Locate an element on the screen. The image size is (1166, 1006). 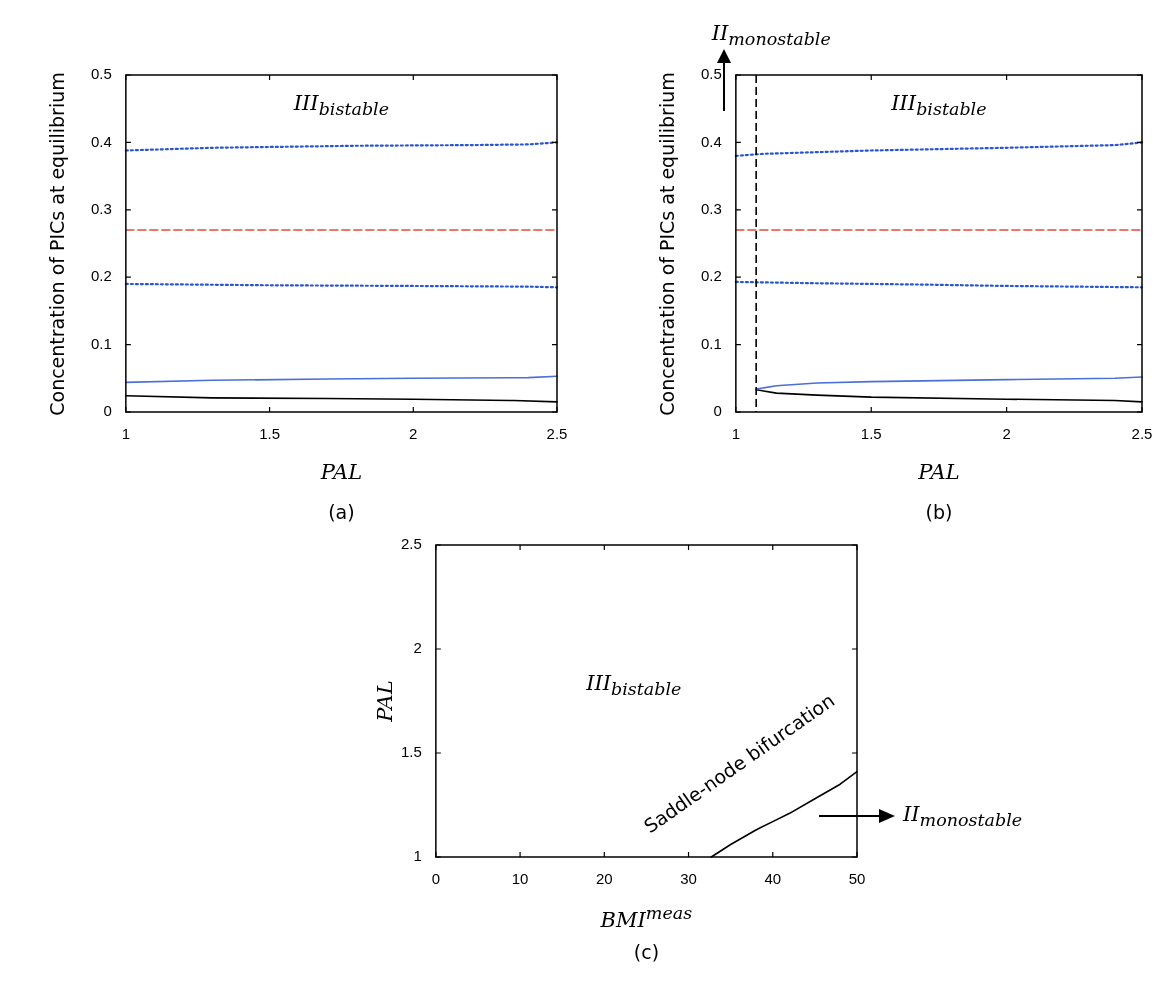
y-axis-title: PAL is located at coordinates (385, 701).